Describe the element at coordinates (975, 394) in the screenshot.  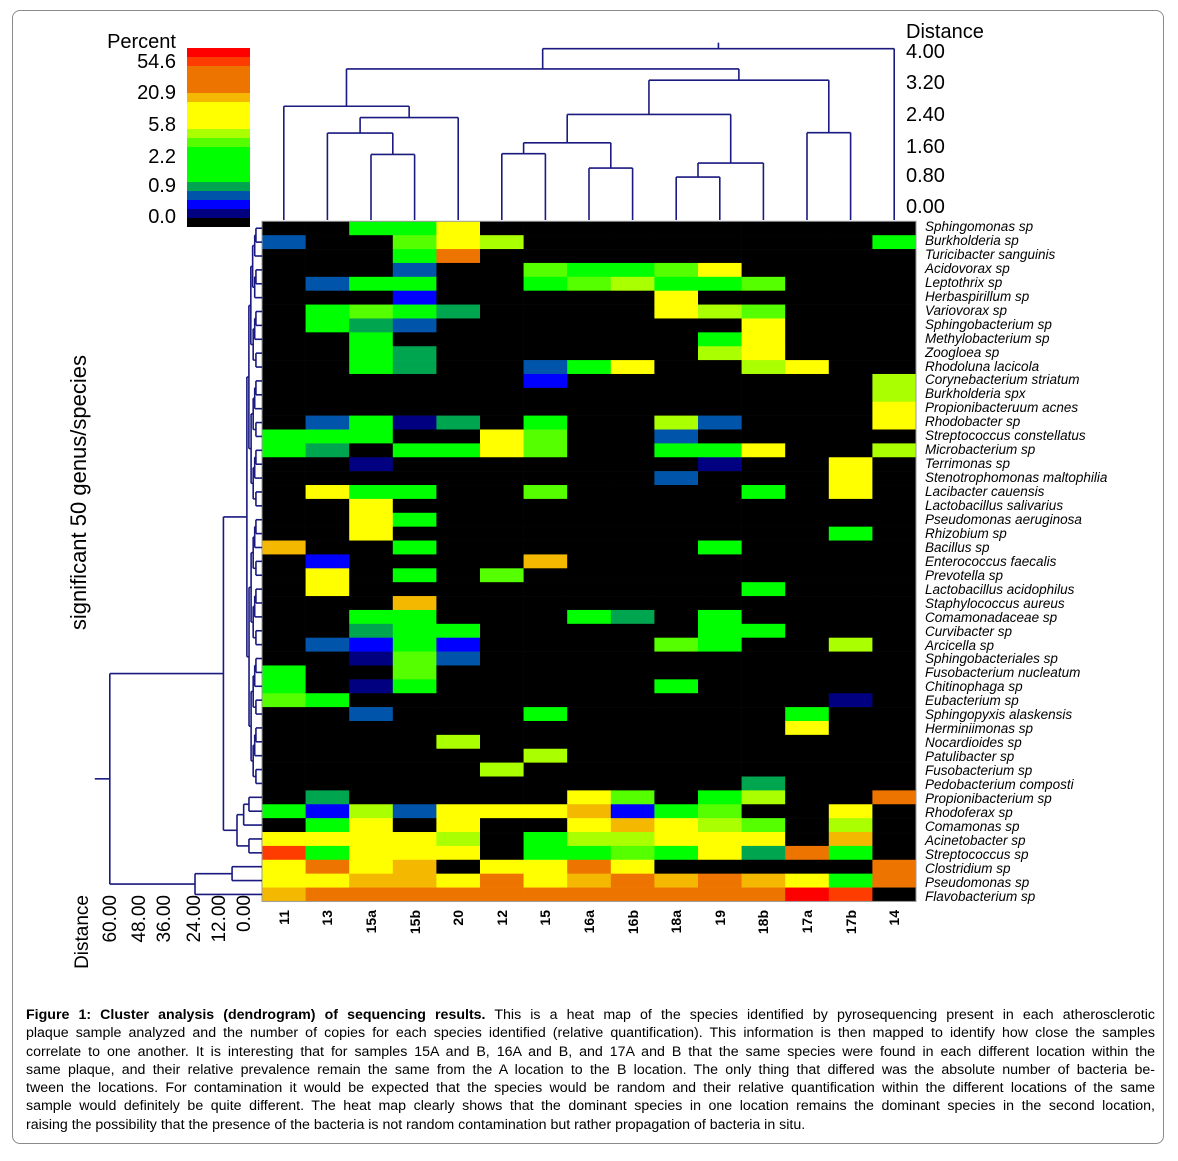
I see `row-label: Burkholderia spx` at that location.